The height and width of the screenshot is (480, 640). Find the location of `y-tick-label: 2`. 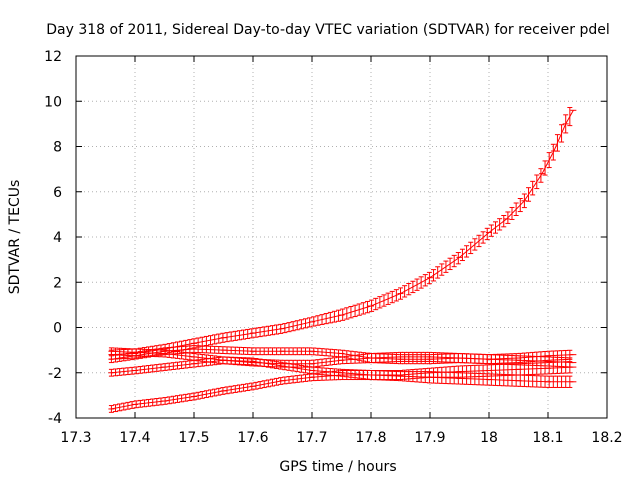

y-tick-label: 2 is located at coordinates (57, 283).